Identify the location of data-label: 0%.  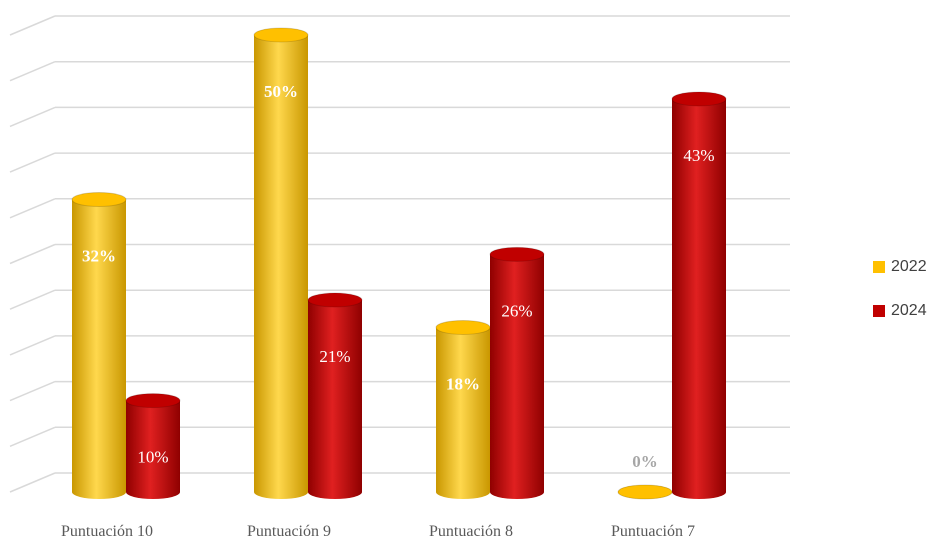
(645, 461).